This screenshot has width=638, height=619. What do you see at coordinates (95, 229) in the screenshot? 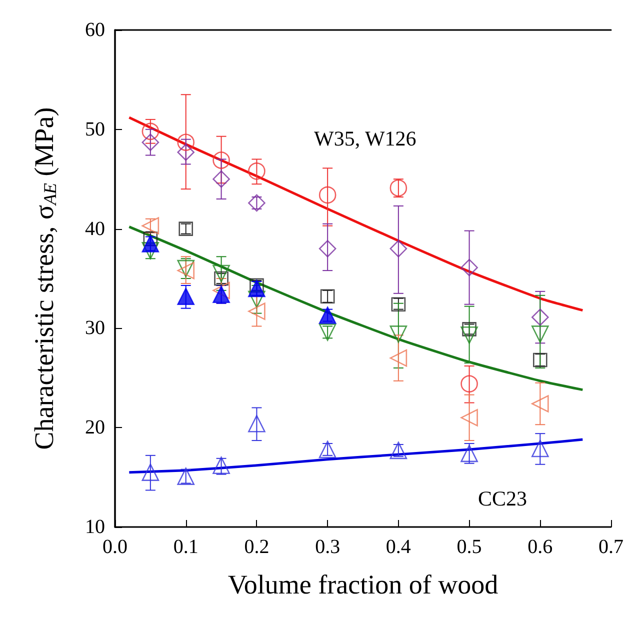
I see `y-tick-label: 40` at bounding box center [95, 229].